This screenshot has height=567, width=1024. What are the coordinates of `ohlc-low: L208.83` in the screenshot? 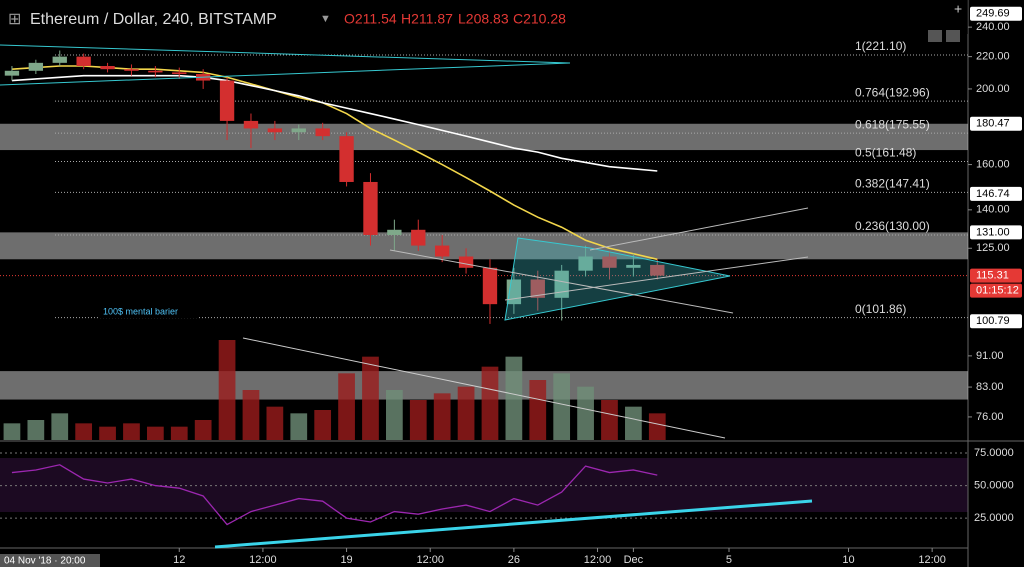 It's located at (483, 19).